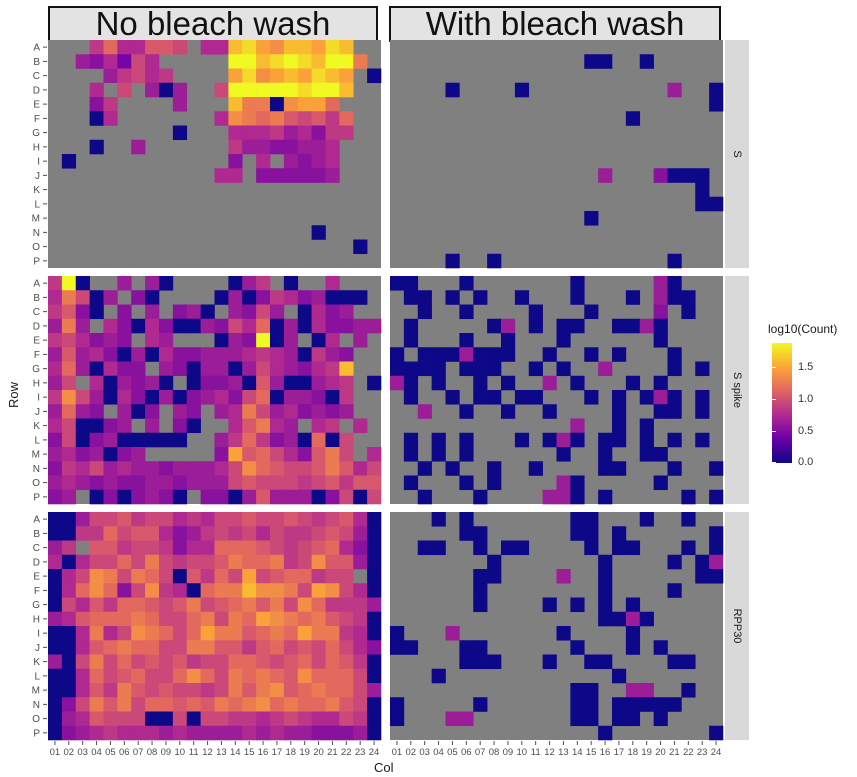  I want to click on col-tick-label: 11, so click(536, 752).